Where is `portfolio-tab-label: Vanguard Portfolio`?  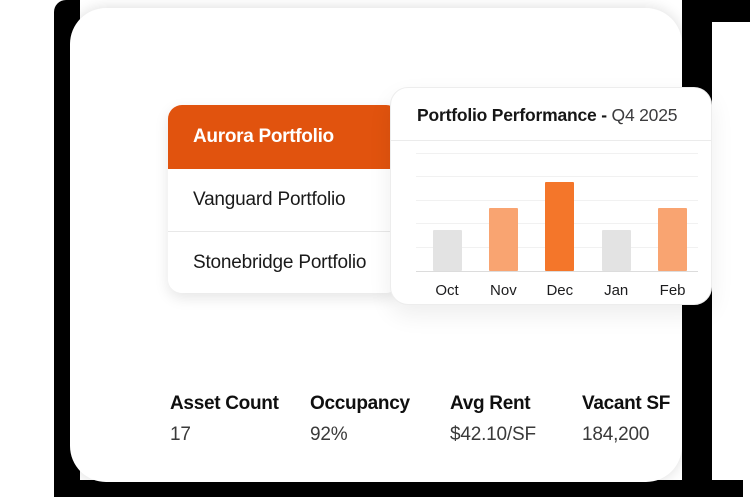 portfolio-tab-label: Vanguard Portfolio is located at coordinates (269, 199).